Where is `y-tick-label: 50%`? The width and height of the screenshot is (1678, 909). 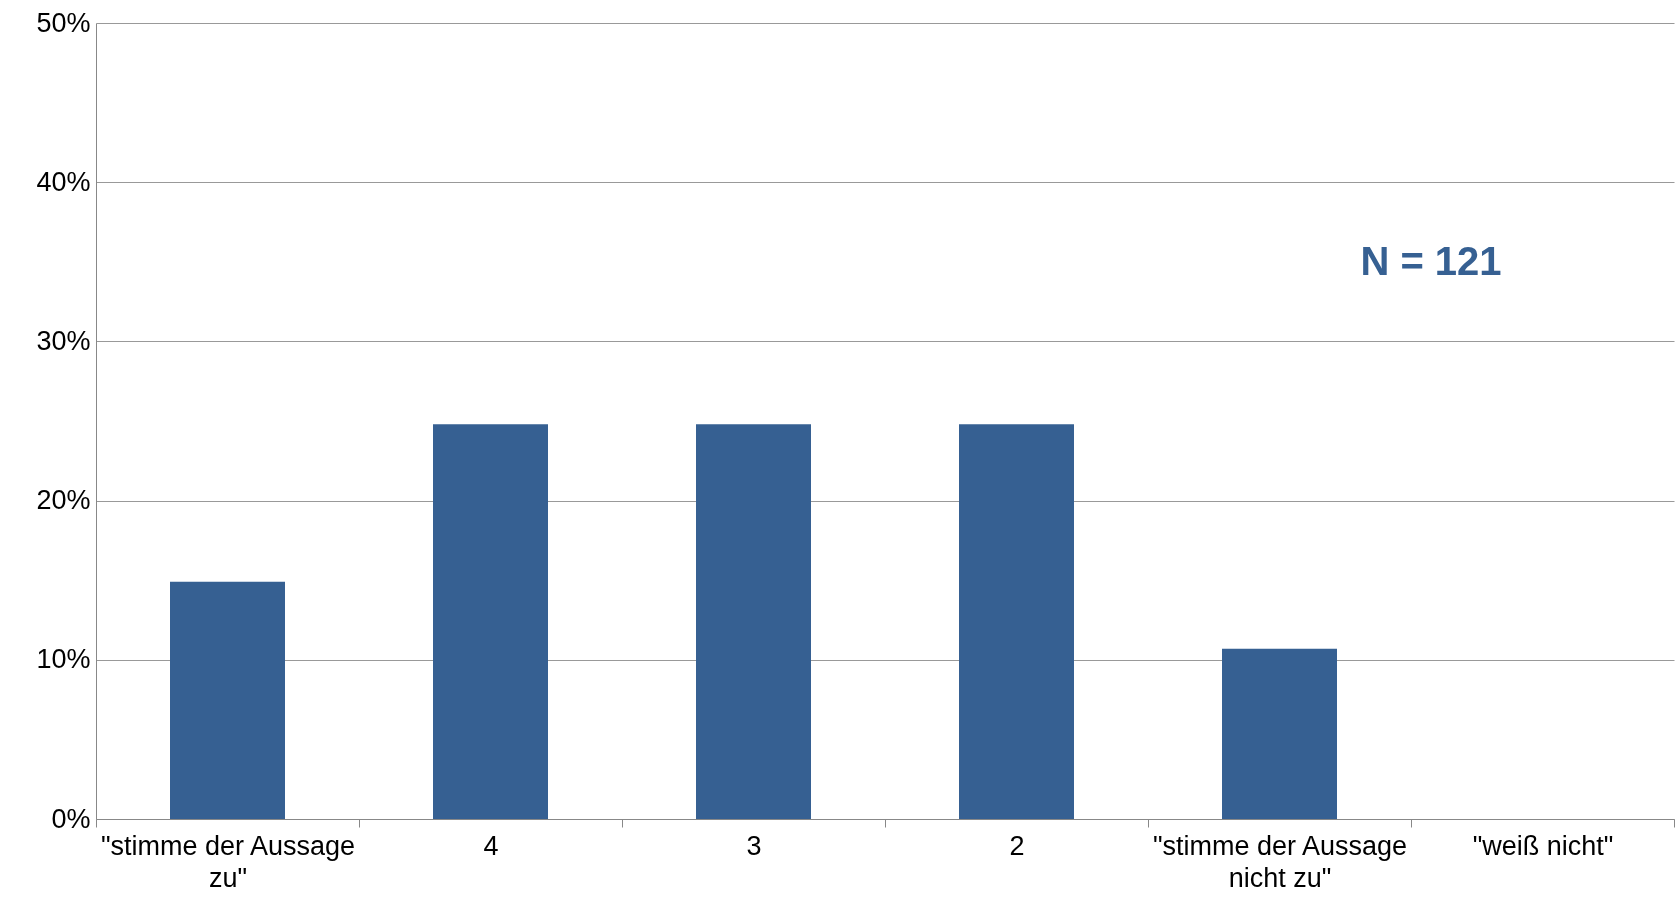 y-tick-label: 50% is located at coordinates (63, 22).